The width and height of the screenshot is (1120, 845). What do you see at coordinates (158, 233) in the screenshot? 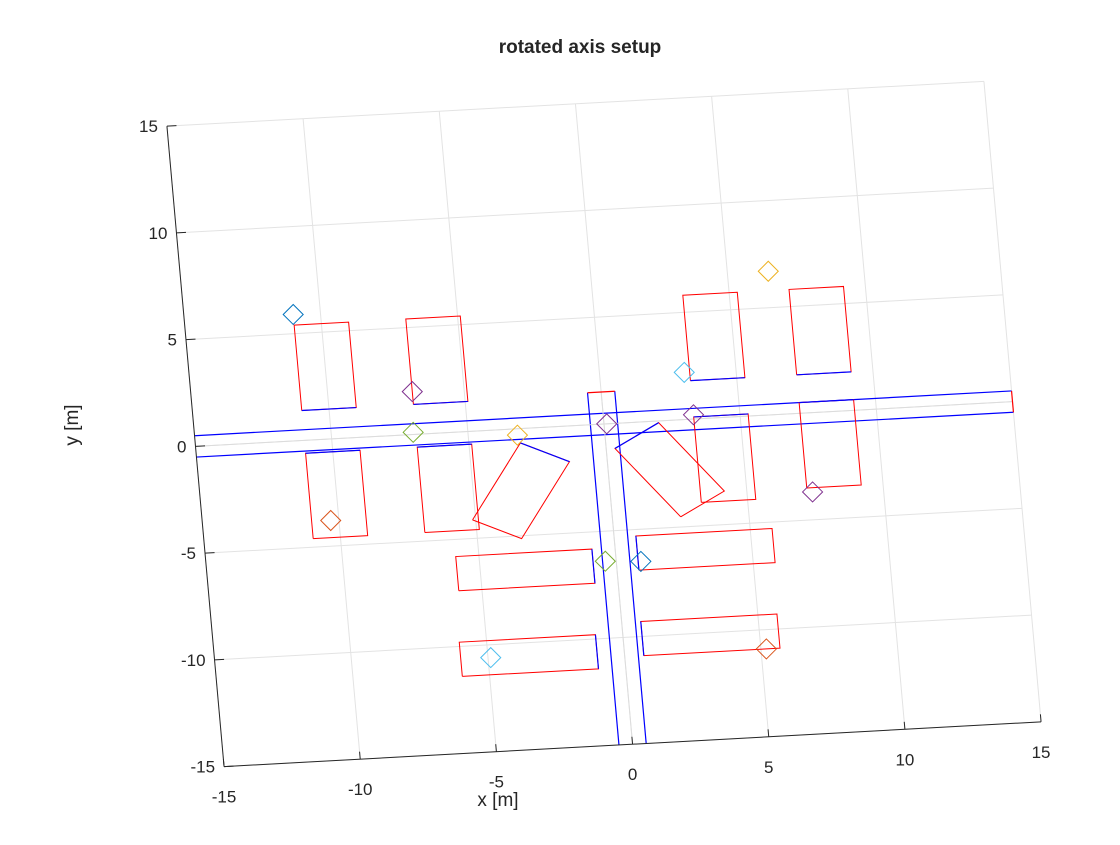
I see `y-tick-label: 10` at bounding box center [158, 233].